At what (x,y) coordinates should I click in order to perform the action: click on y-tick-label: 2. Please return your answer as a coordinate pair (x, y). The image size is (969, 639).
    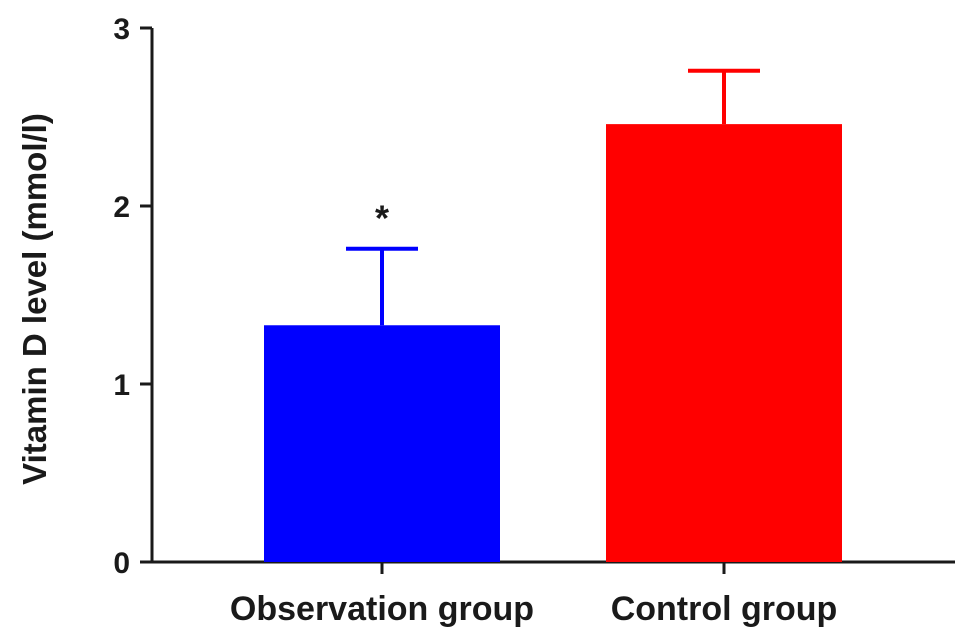
    Looking at the image, I should click on (121, 207).